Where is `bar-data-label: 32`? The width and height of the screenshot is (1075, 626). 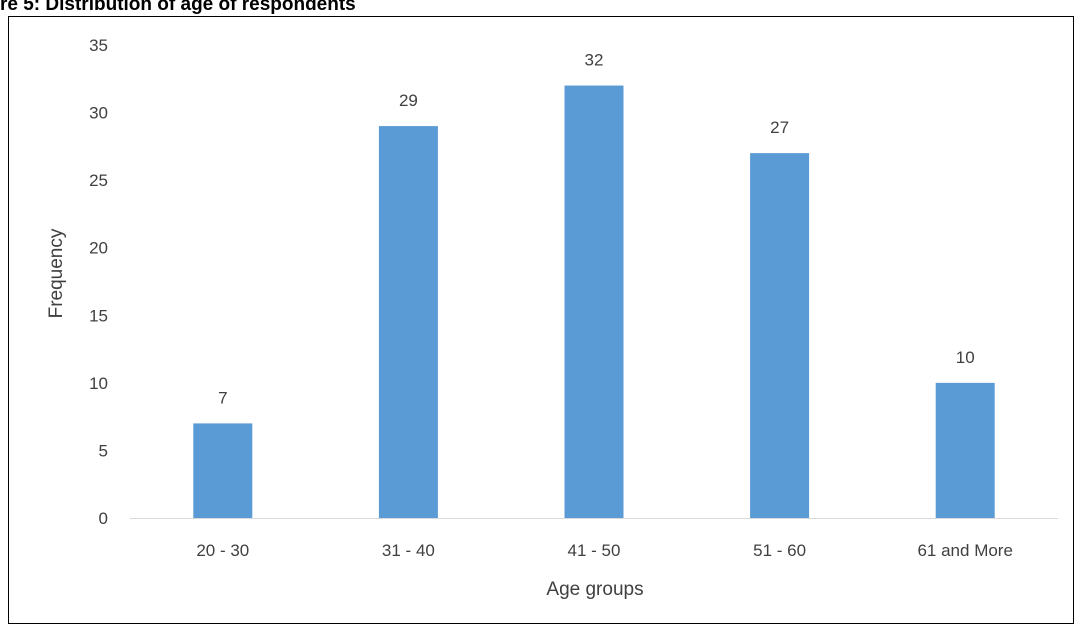 bar-data-label: 32 is located at coordinates (594, 60).